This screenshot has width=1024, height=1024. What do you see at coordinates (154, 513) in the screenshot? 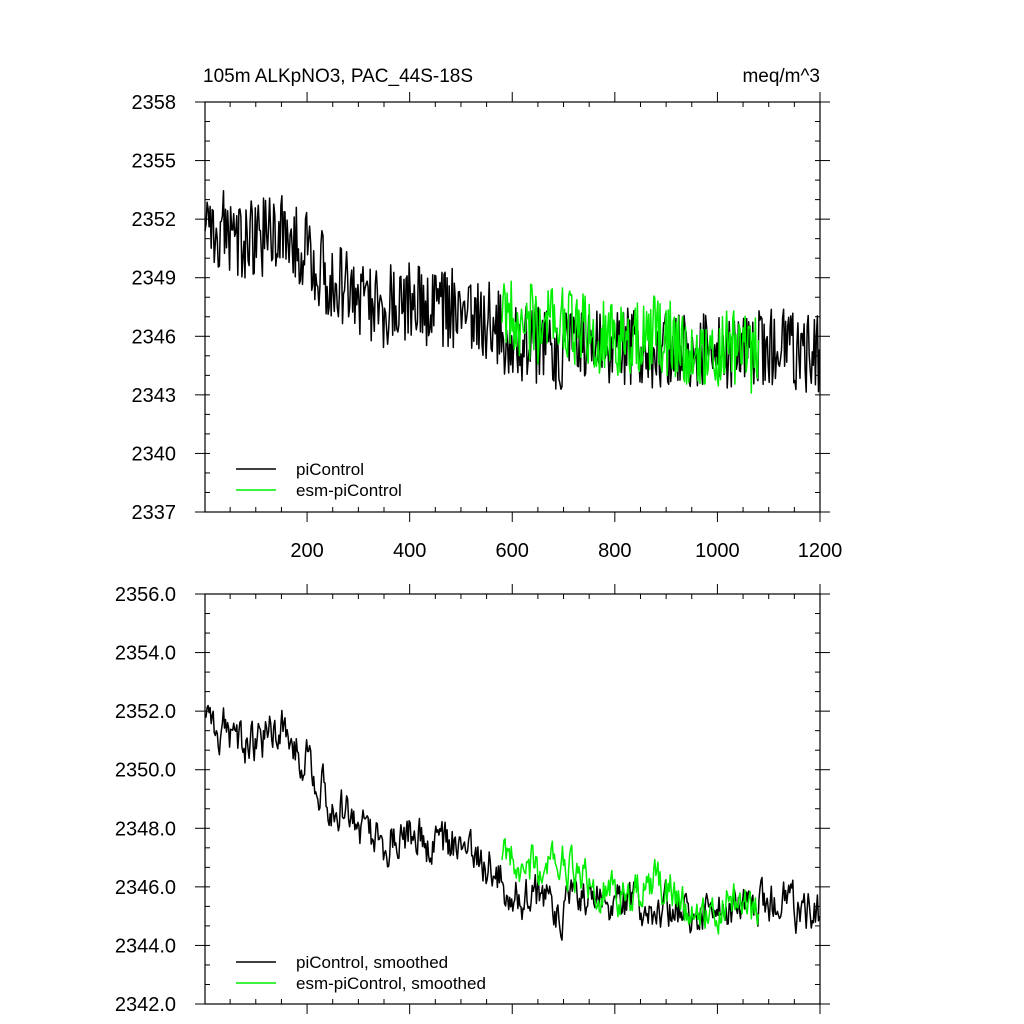
I see `y-tick-label: 2337` at bounding box center [154, 513].